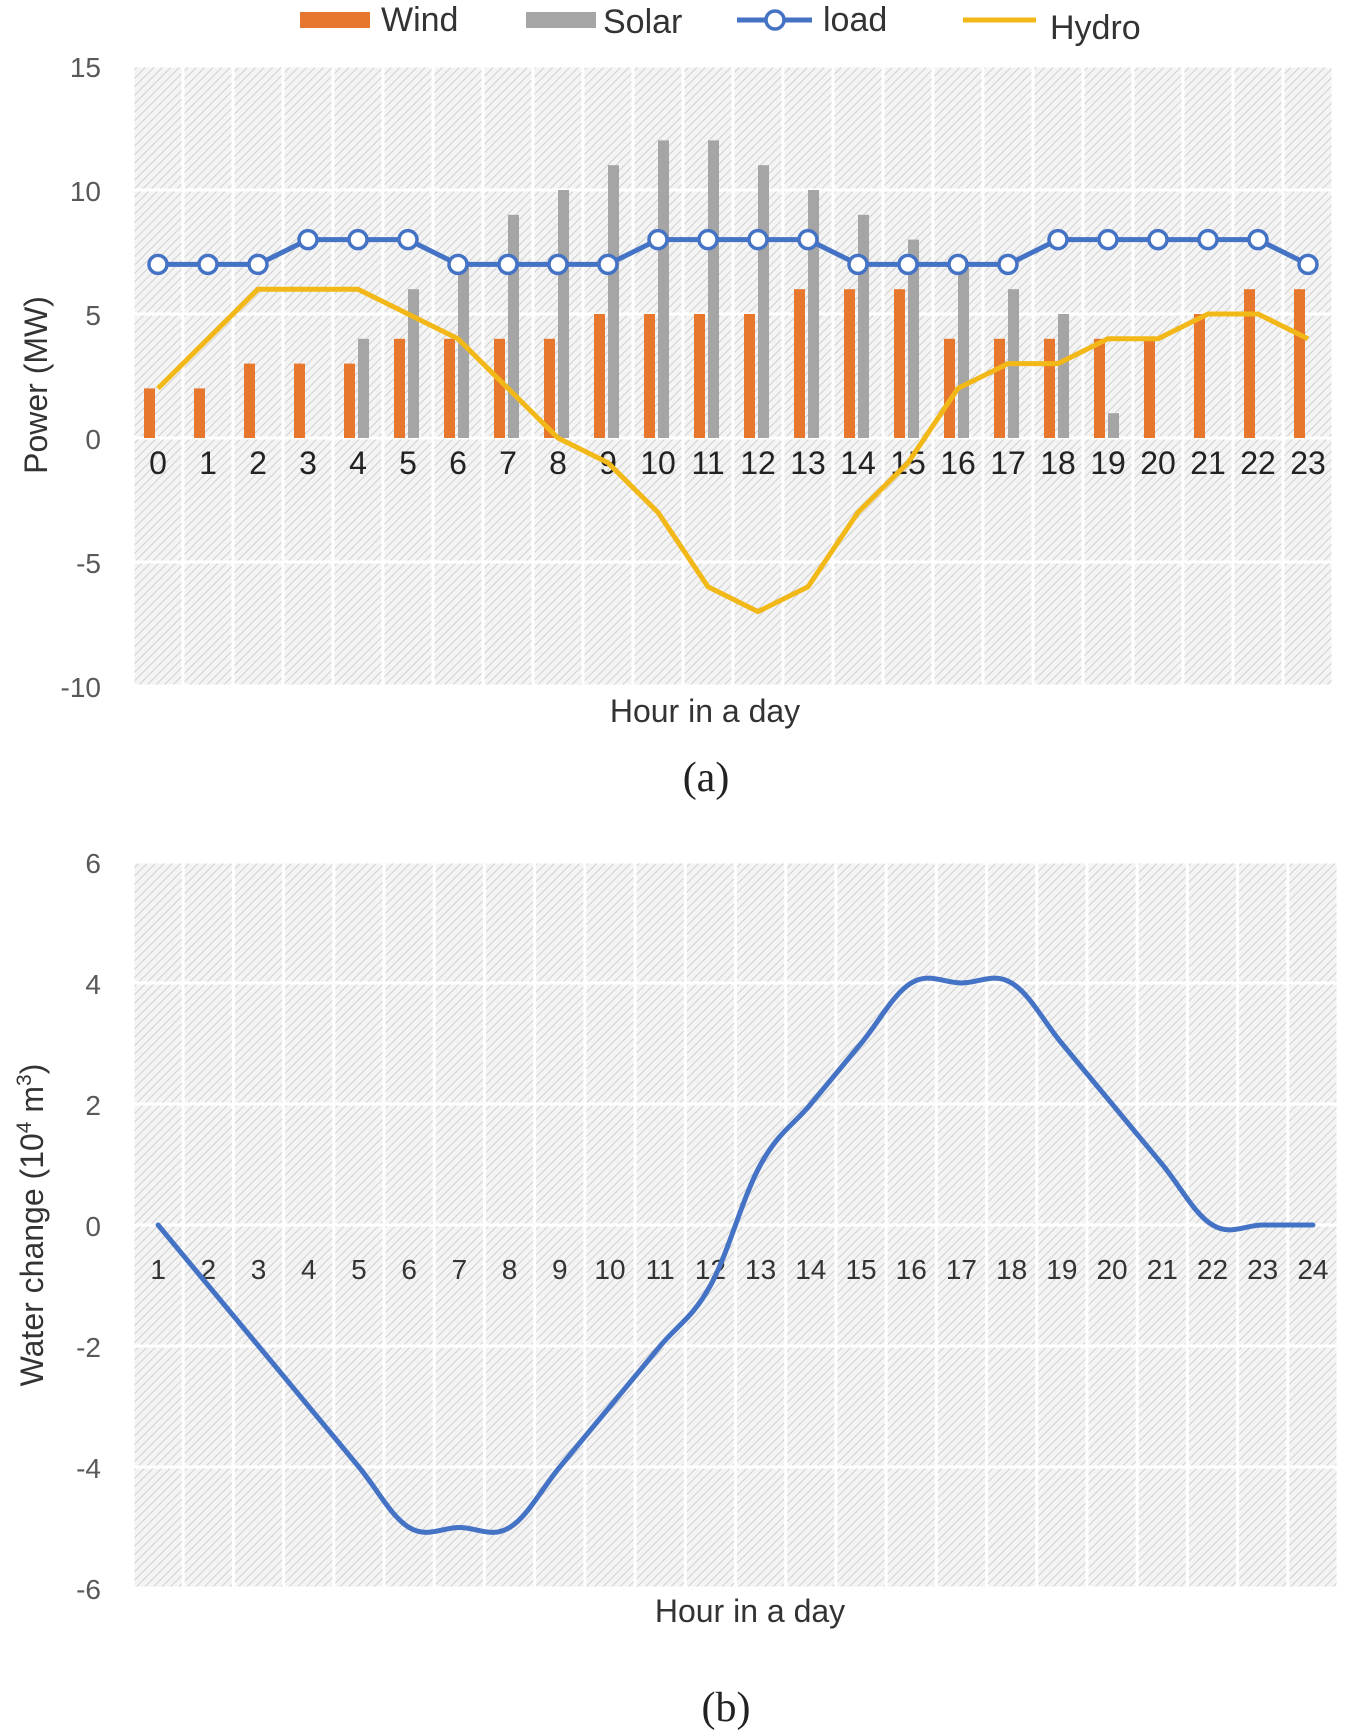 This screenshot has width=1355, height=1736. I want to click on x-tick-label: 10, so click(658, 463).